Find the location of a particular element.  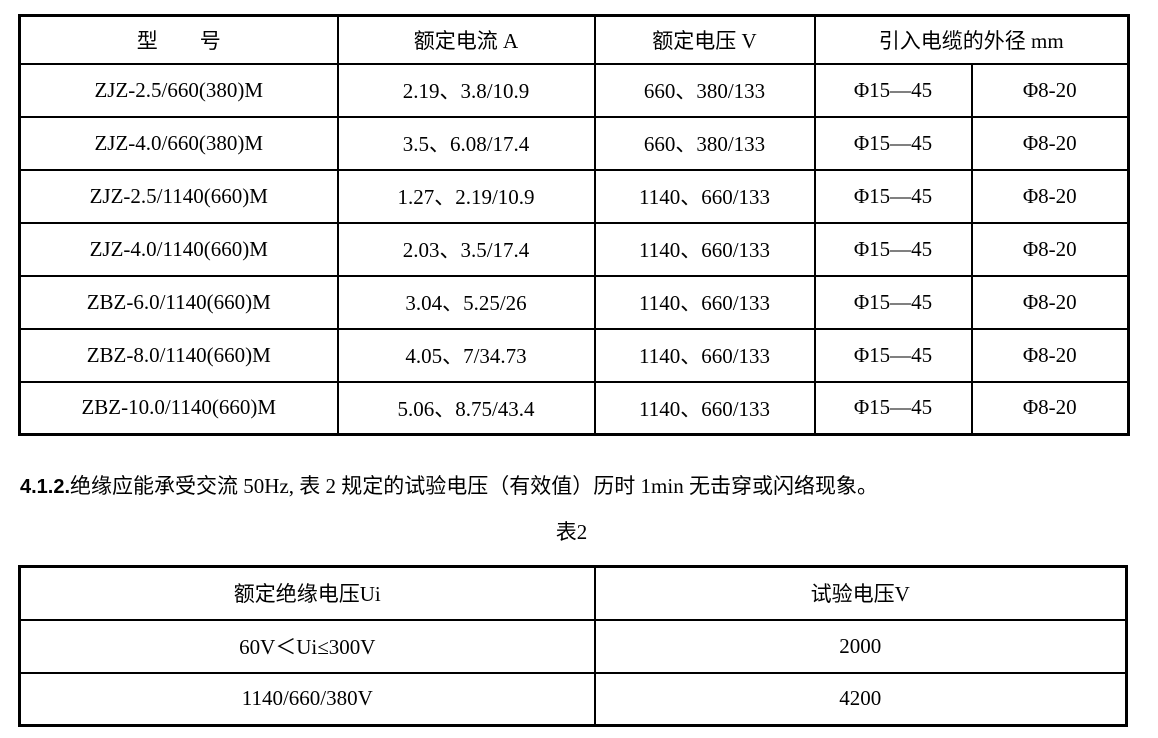

insulation-voltage-cell: 1140/660/380V is located at coordinates (307, 699).